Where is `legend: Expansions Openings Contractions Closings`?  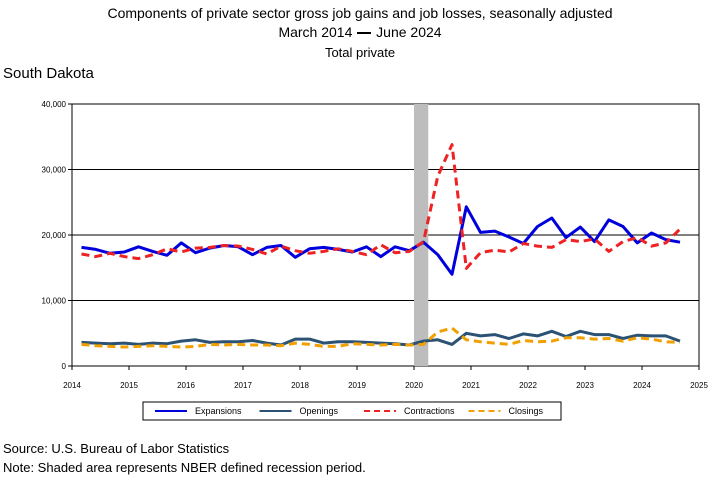 legend: Expansions Openings Contractions Closings is located at coordinates (352, 411).